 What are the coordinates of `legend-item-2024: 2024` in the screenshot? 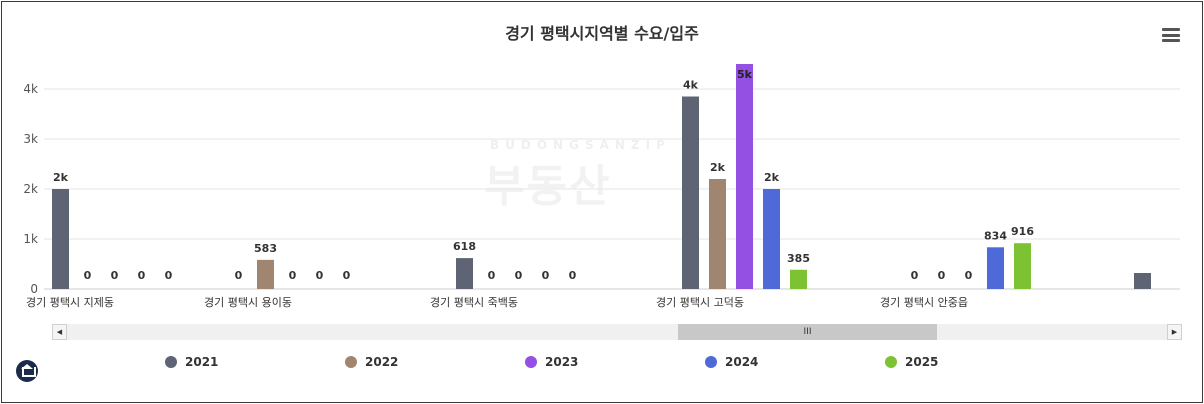 It's located at (731, 362).